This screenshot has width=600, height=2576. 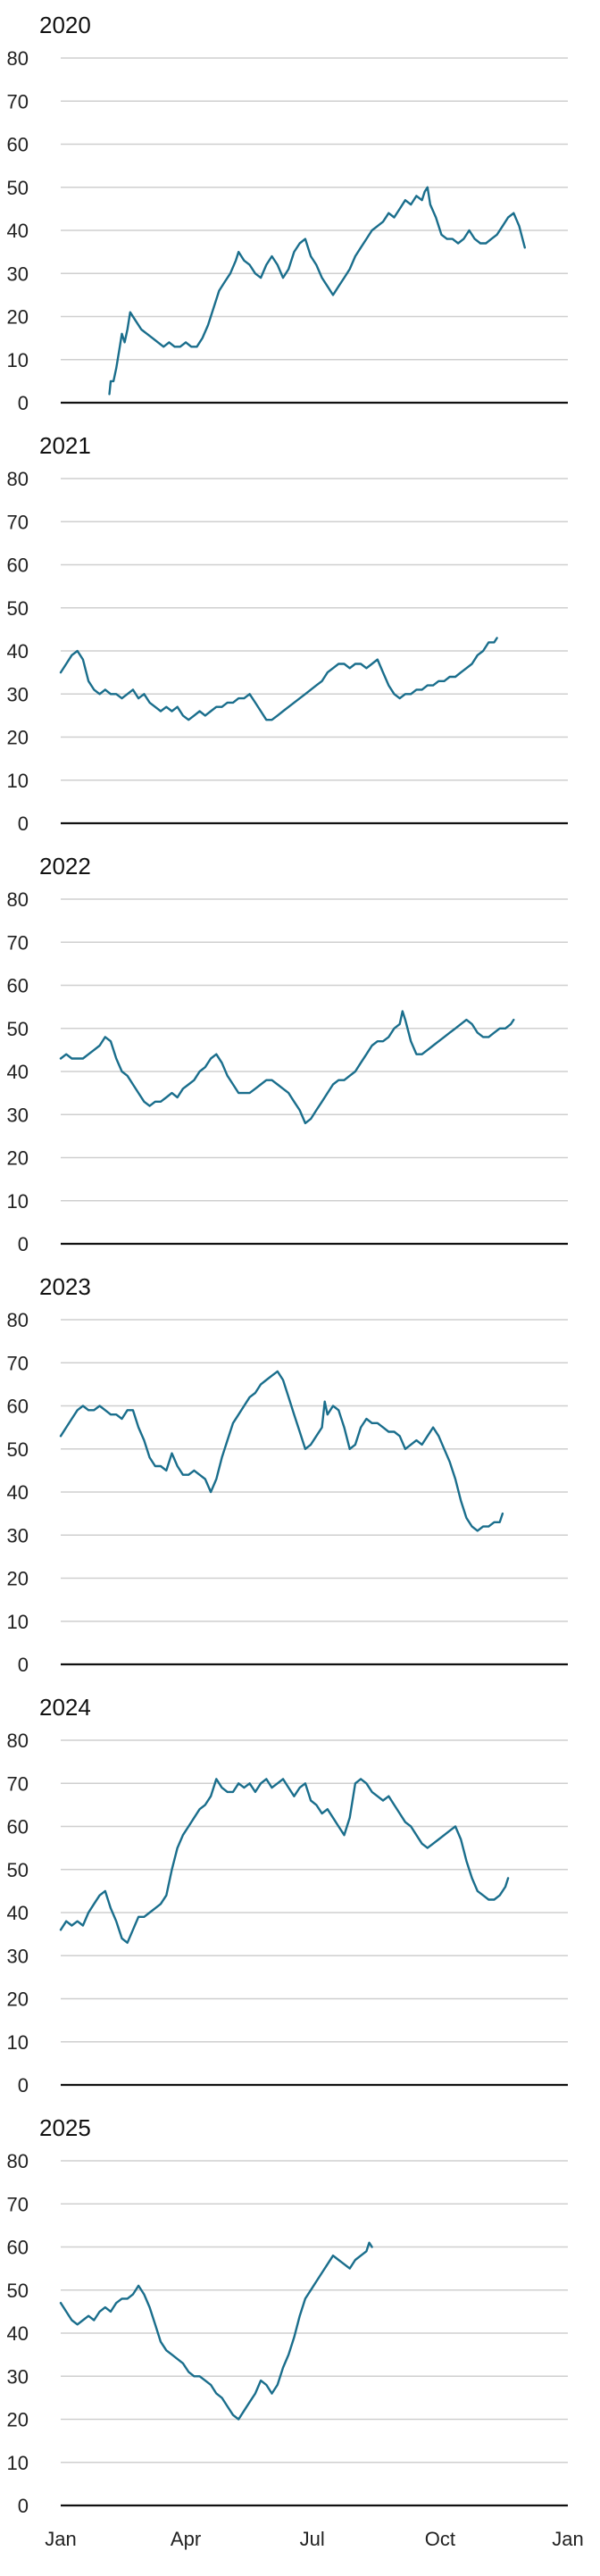 What do you see at coordinates (282, 1451) in the screenshot?
I see `series-line-2023` at bounding box center [282, 1451].